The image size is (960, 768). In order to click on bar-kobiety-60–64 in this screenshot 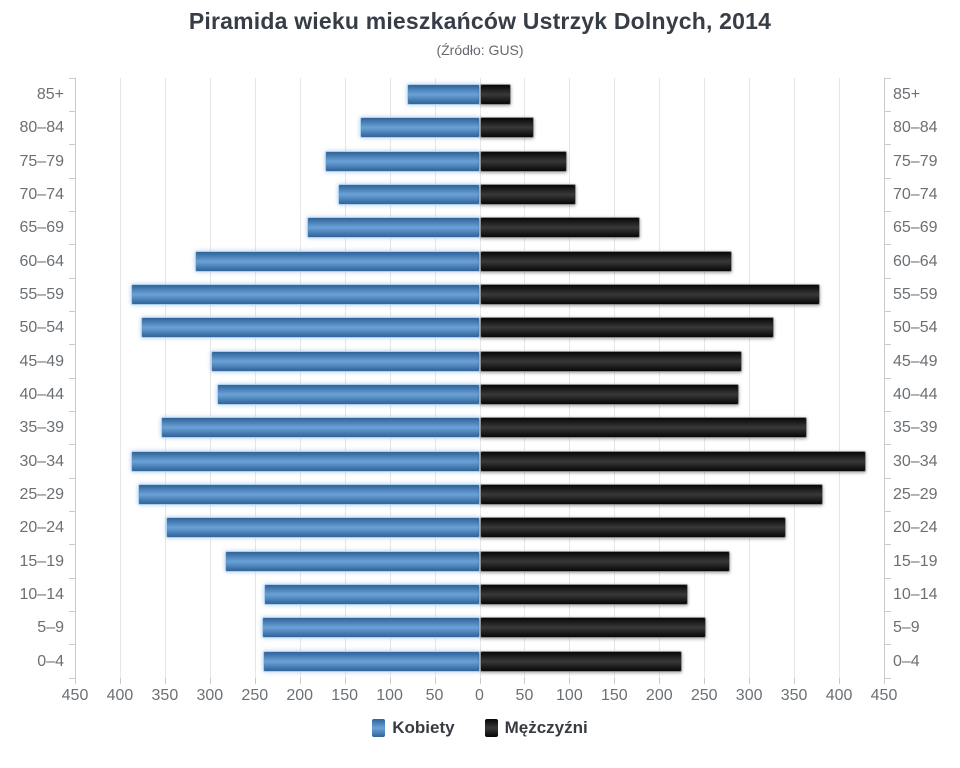, I will do `click(337, 261)`.